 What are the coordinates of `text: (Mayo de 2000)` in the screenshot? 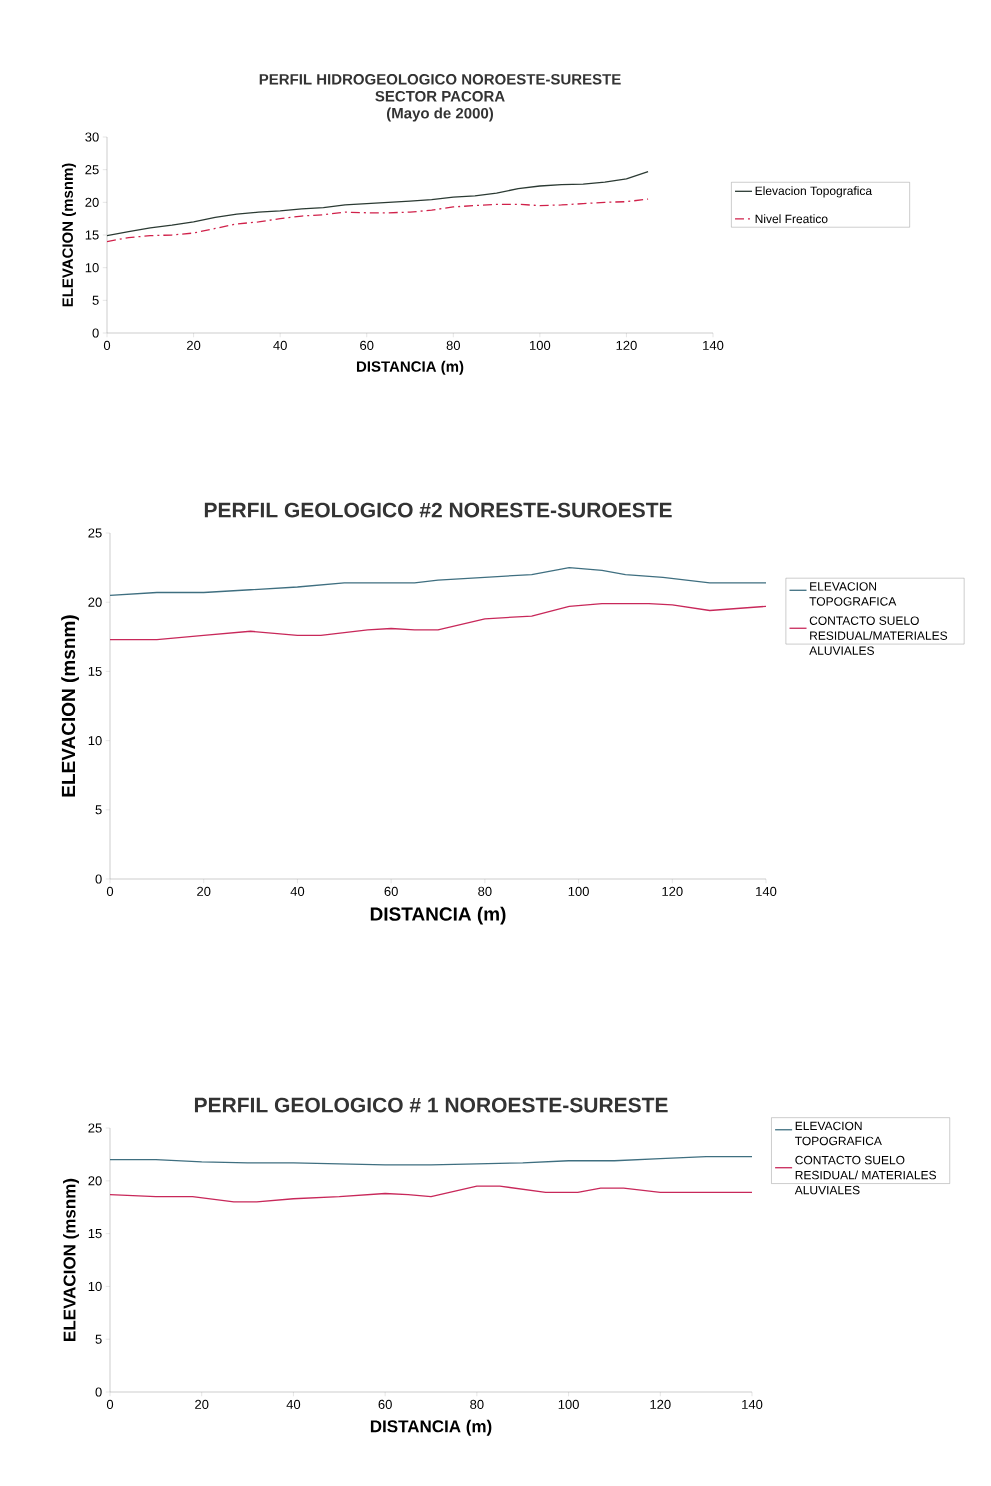 It's located at (440, 114).